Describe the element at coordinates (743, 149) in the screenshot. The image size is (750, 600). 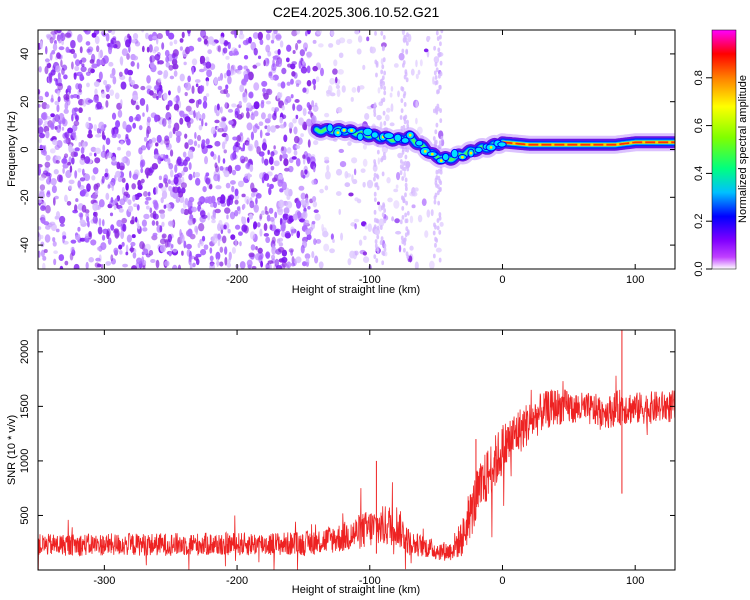
I see `colorbar-label: Normalized spectral amplitude` at that location.